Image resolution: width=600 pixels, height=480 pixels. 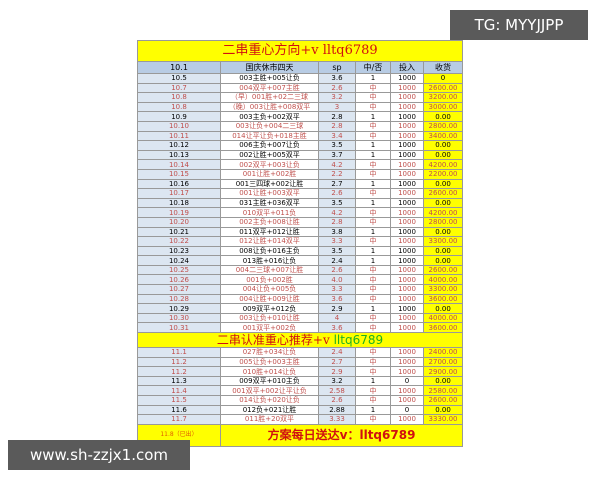 I want to click on cell-stake: 0, so click(x=407, y=410).